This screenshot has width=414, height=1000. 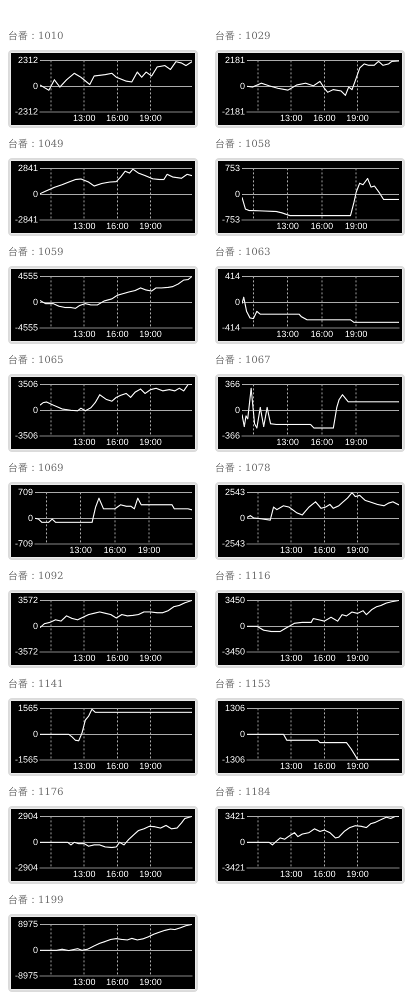 What do you see at coordinates (243, 37) in the screenshot?
I see `chart-title: 台番：1029` at bounding box center [243, 37].